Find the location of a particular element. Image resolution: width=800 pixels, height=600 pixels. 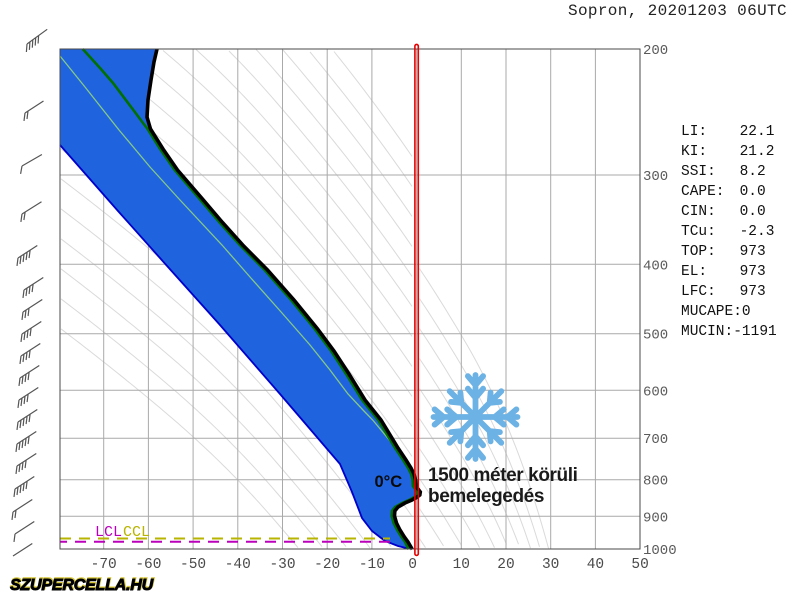

svg-text: LFC: is located at coordinates (698, 292).